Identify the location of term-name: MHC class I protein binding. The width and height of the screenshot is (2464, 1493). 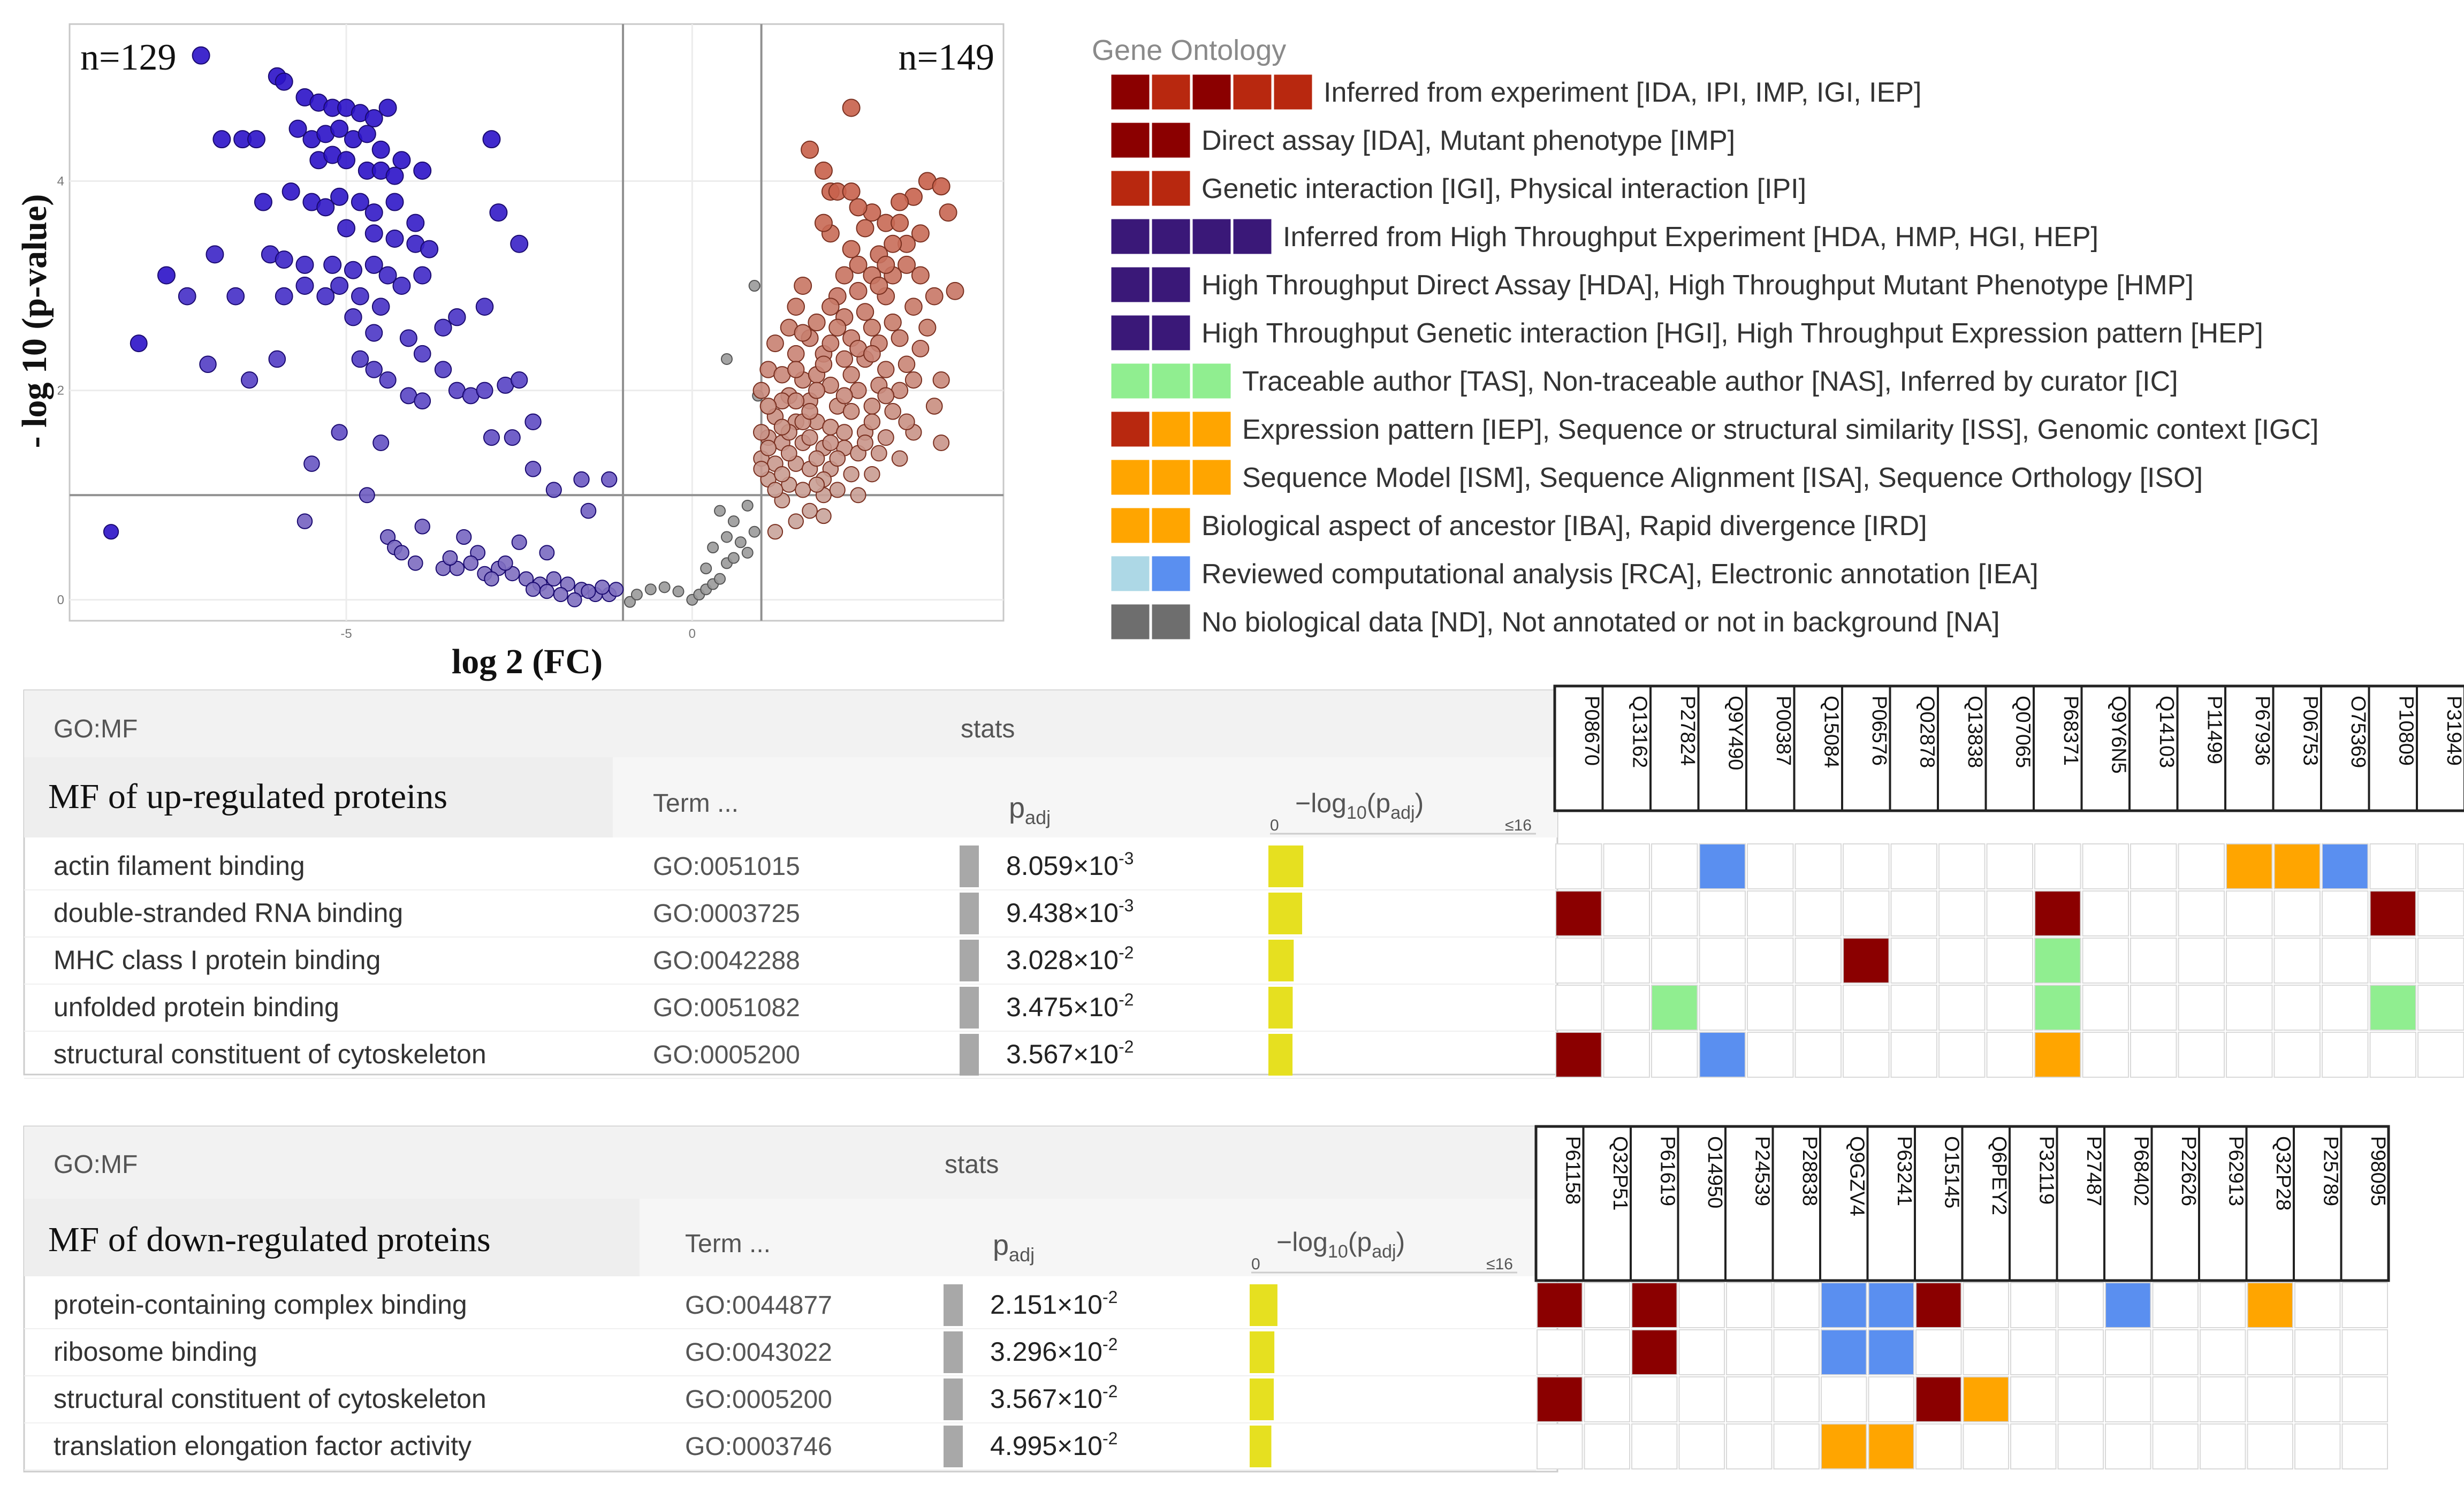
(217, 960).